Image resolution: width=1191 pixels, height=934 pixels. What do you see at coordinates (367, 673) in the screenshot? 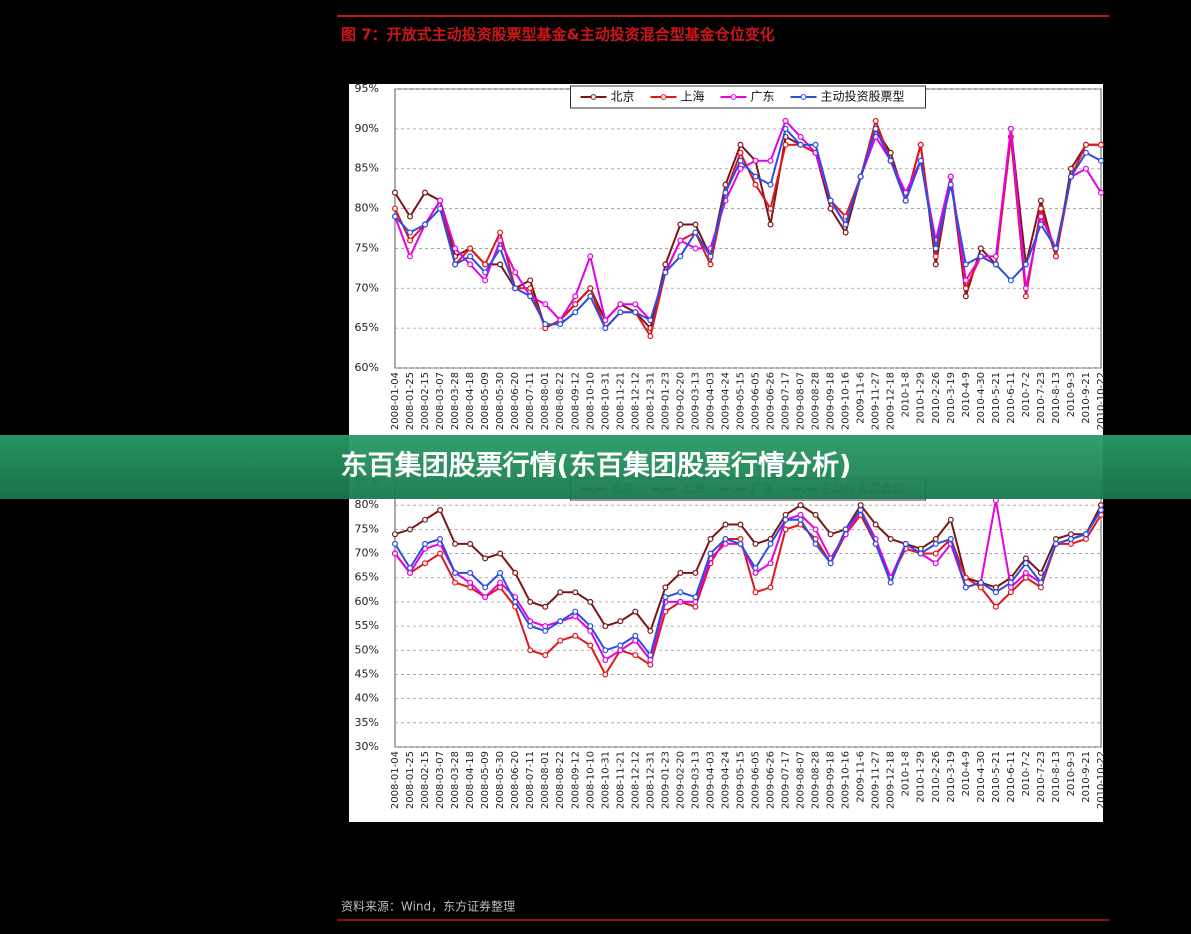
I see `y-tick-label: 45%` at bounding box center [367, 673].